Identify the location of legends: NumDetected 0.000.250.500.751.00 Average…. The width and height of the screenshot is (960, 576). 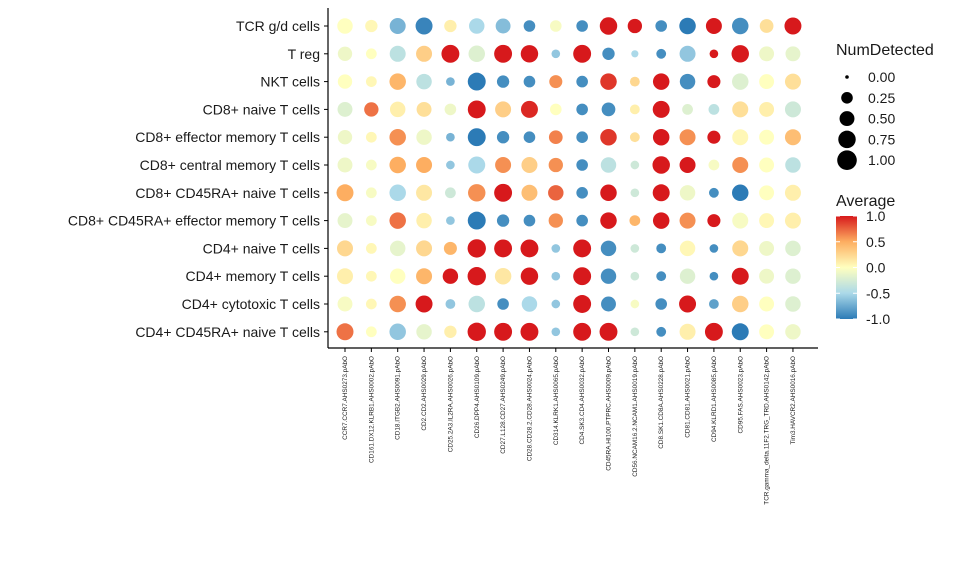
(885, 184).